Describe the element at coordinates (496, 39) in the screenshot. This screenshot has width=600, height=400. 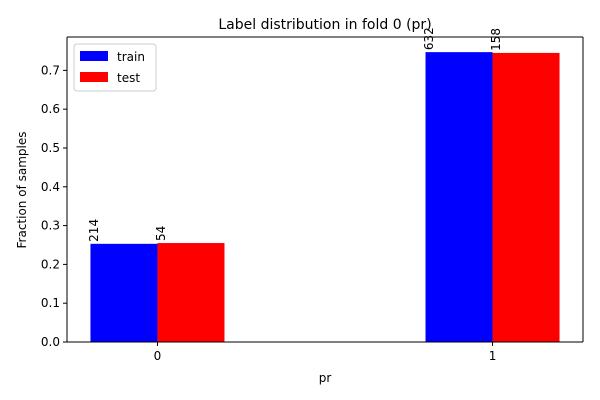
I see `data-label-test-1: 158` at that location.